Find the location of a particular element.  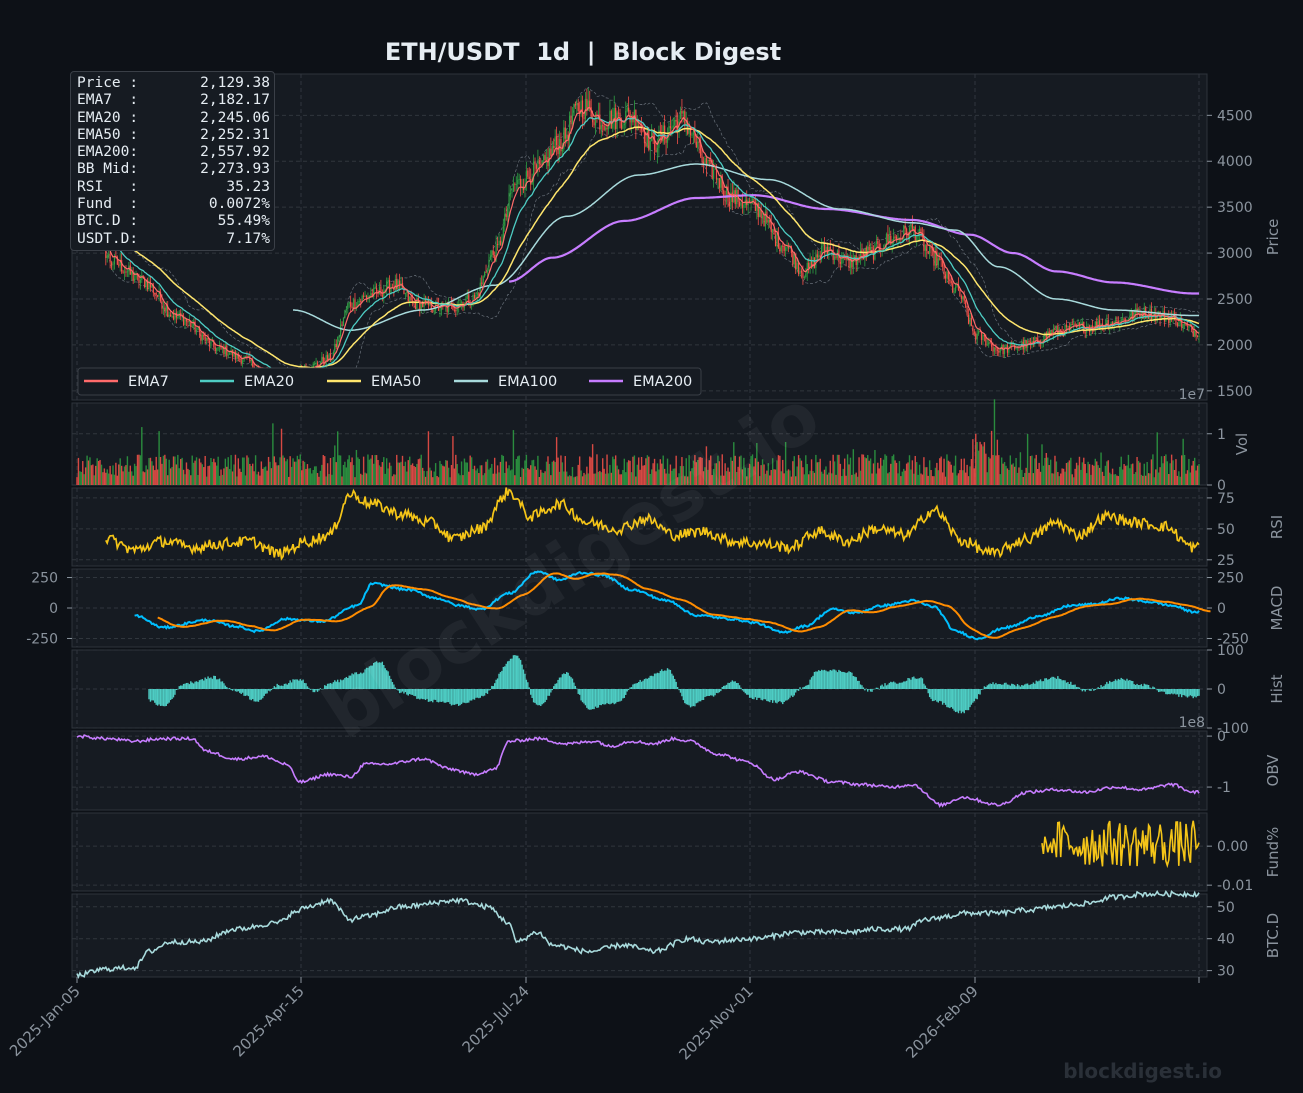

y-tick-label: 25 is located at coordinates (1226, 561).